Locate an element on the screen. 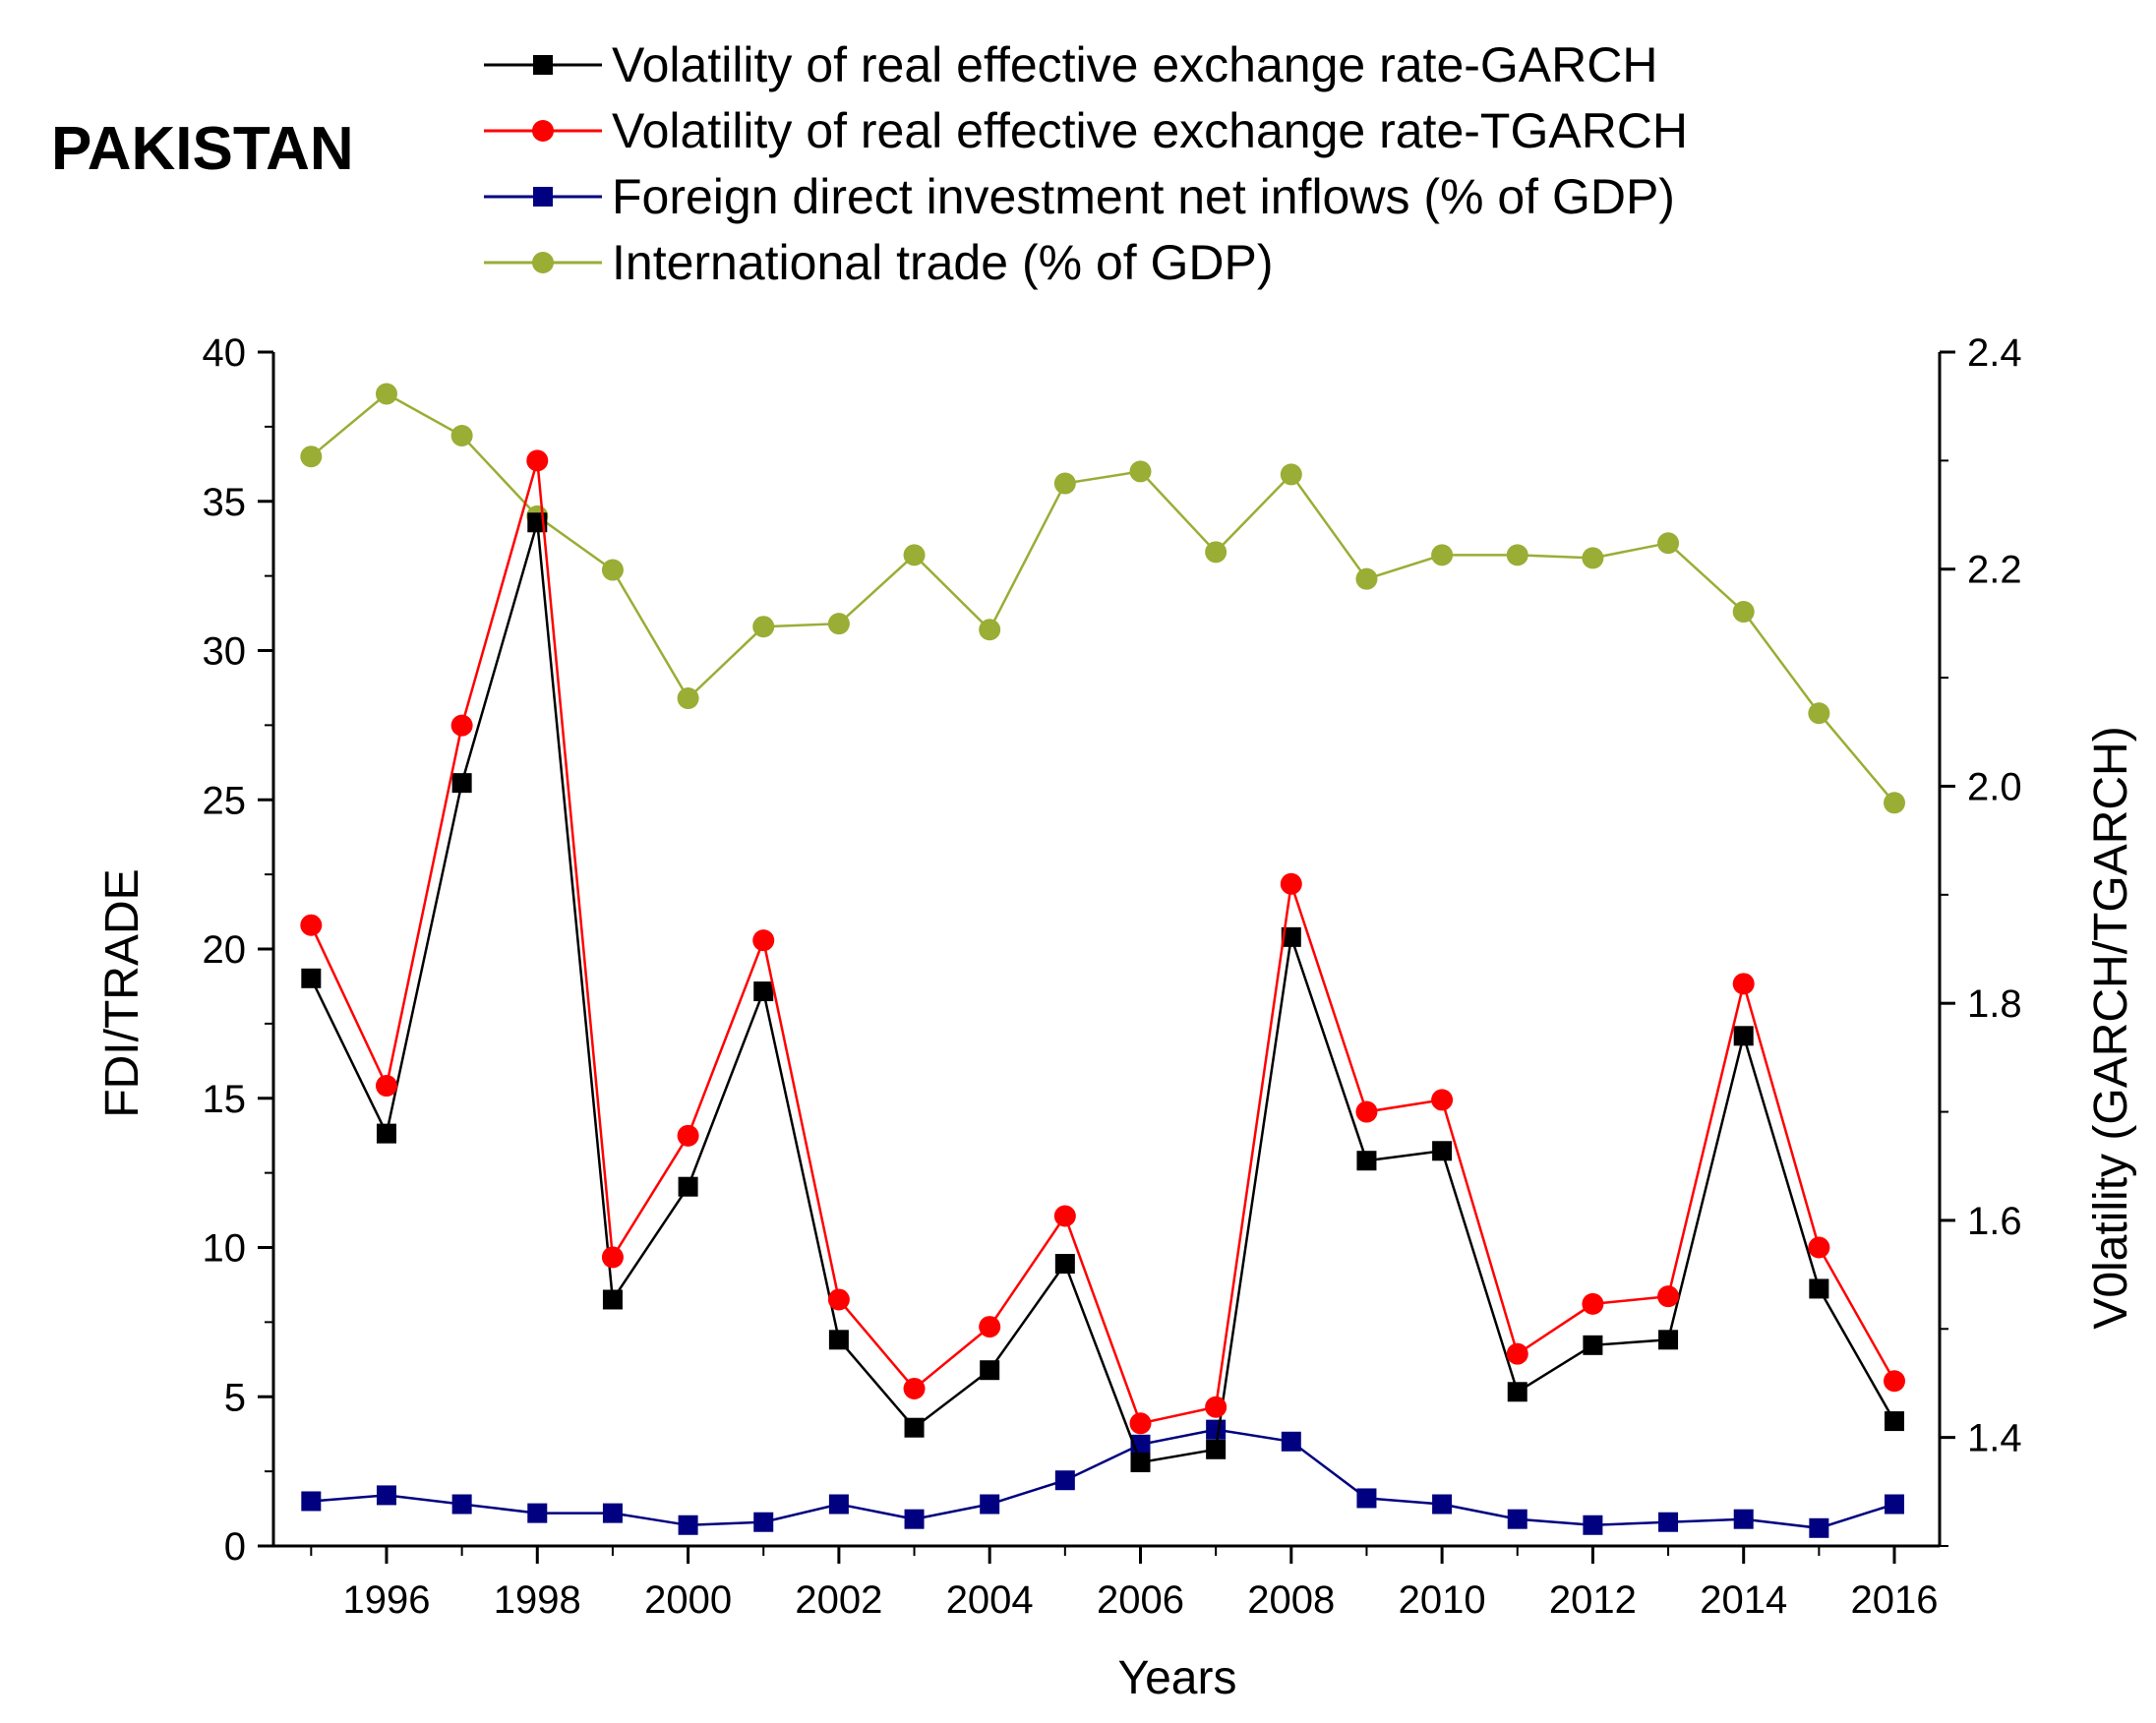  series-line is located at coordinates (1103, 1479).